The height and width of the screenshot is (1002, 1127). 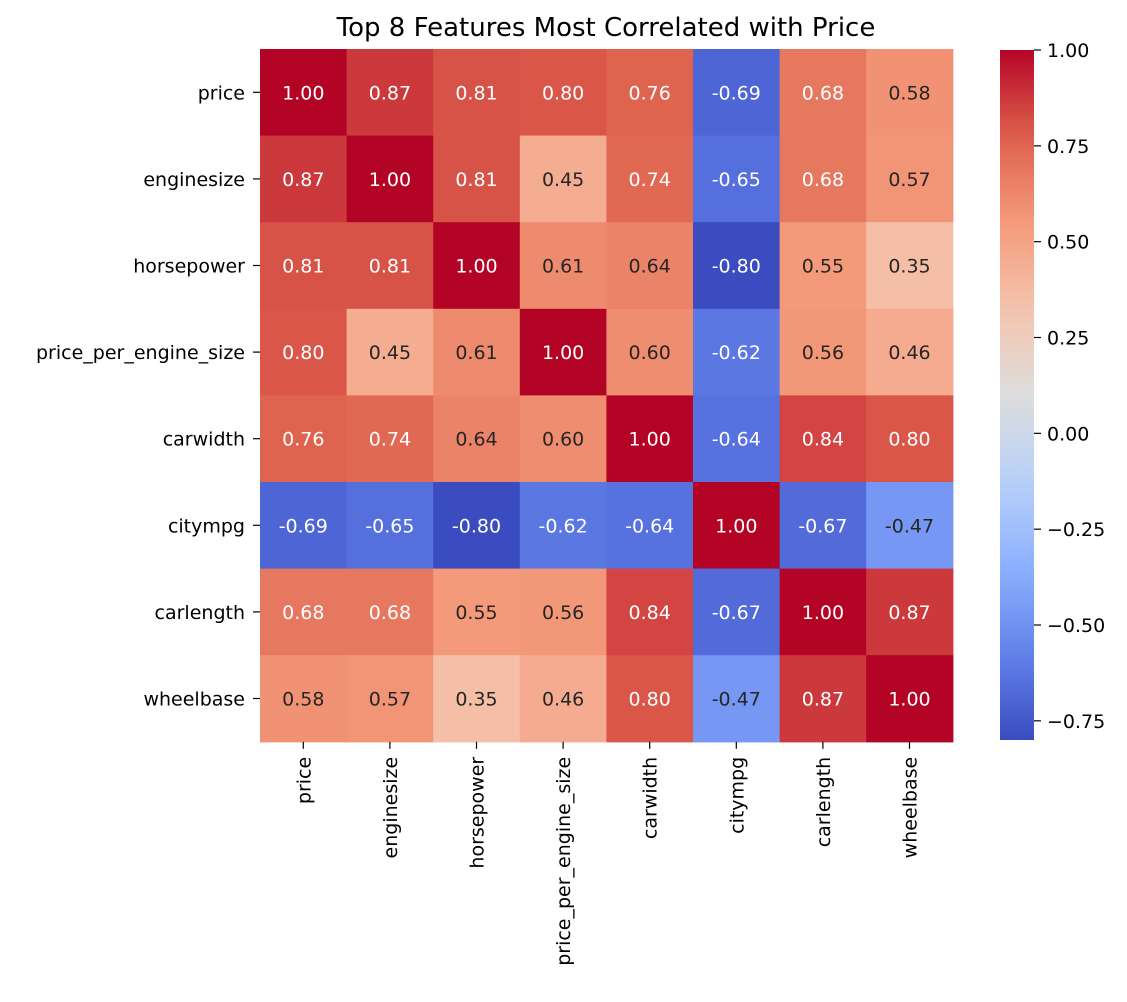 I want to click on column-tick-label: carwidth, so click(x=651, y=798).